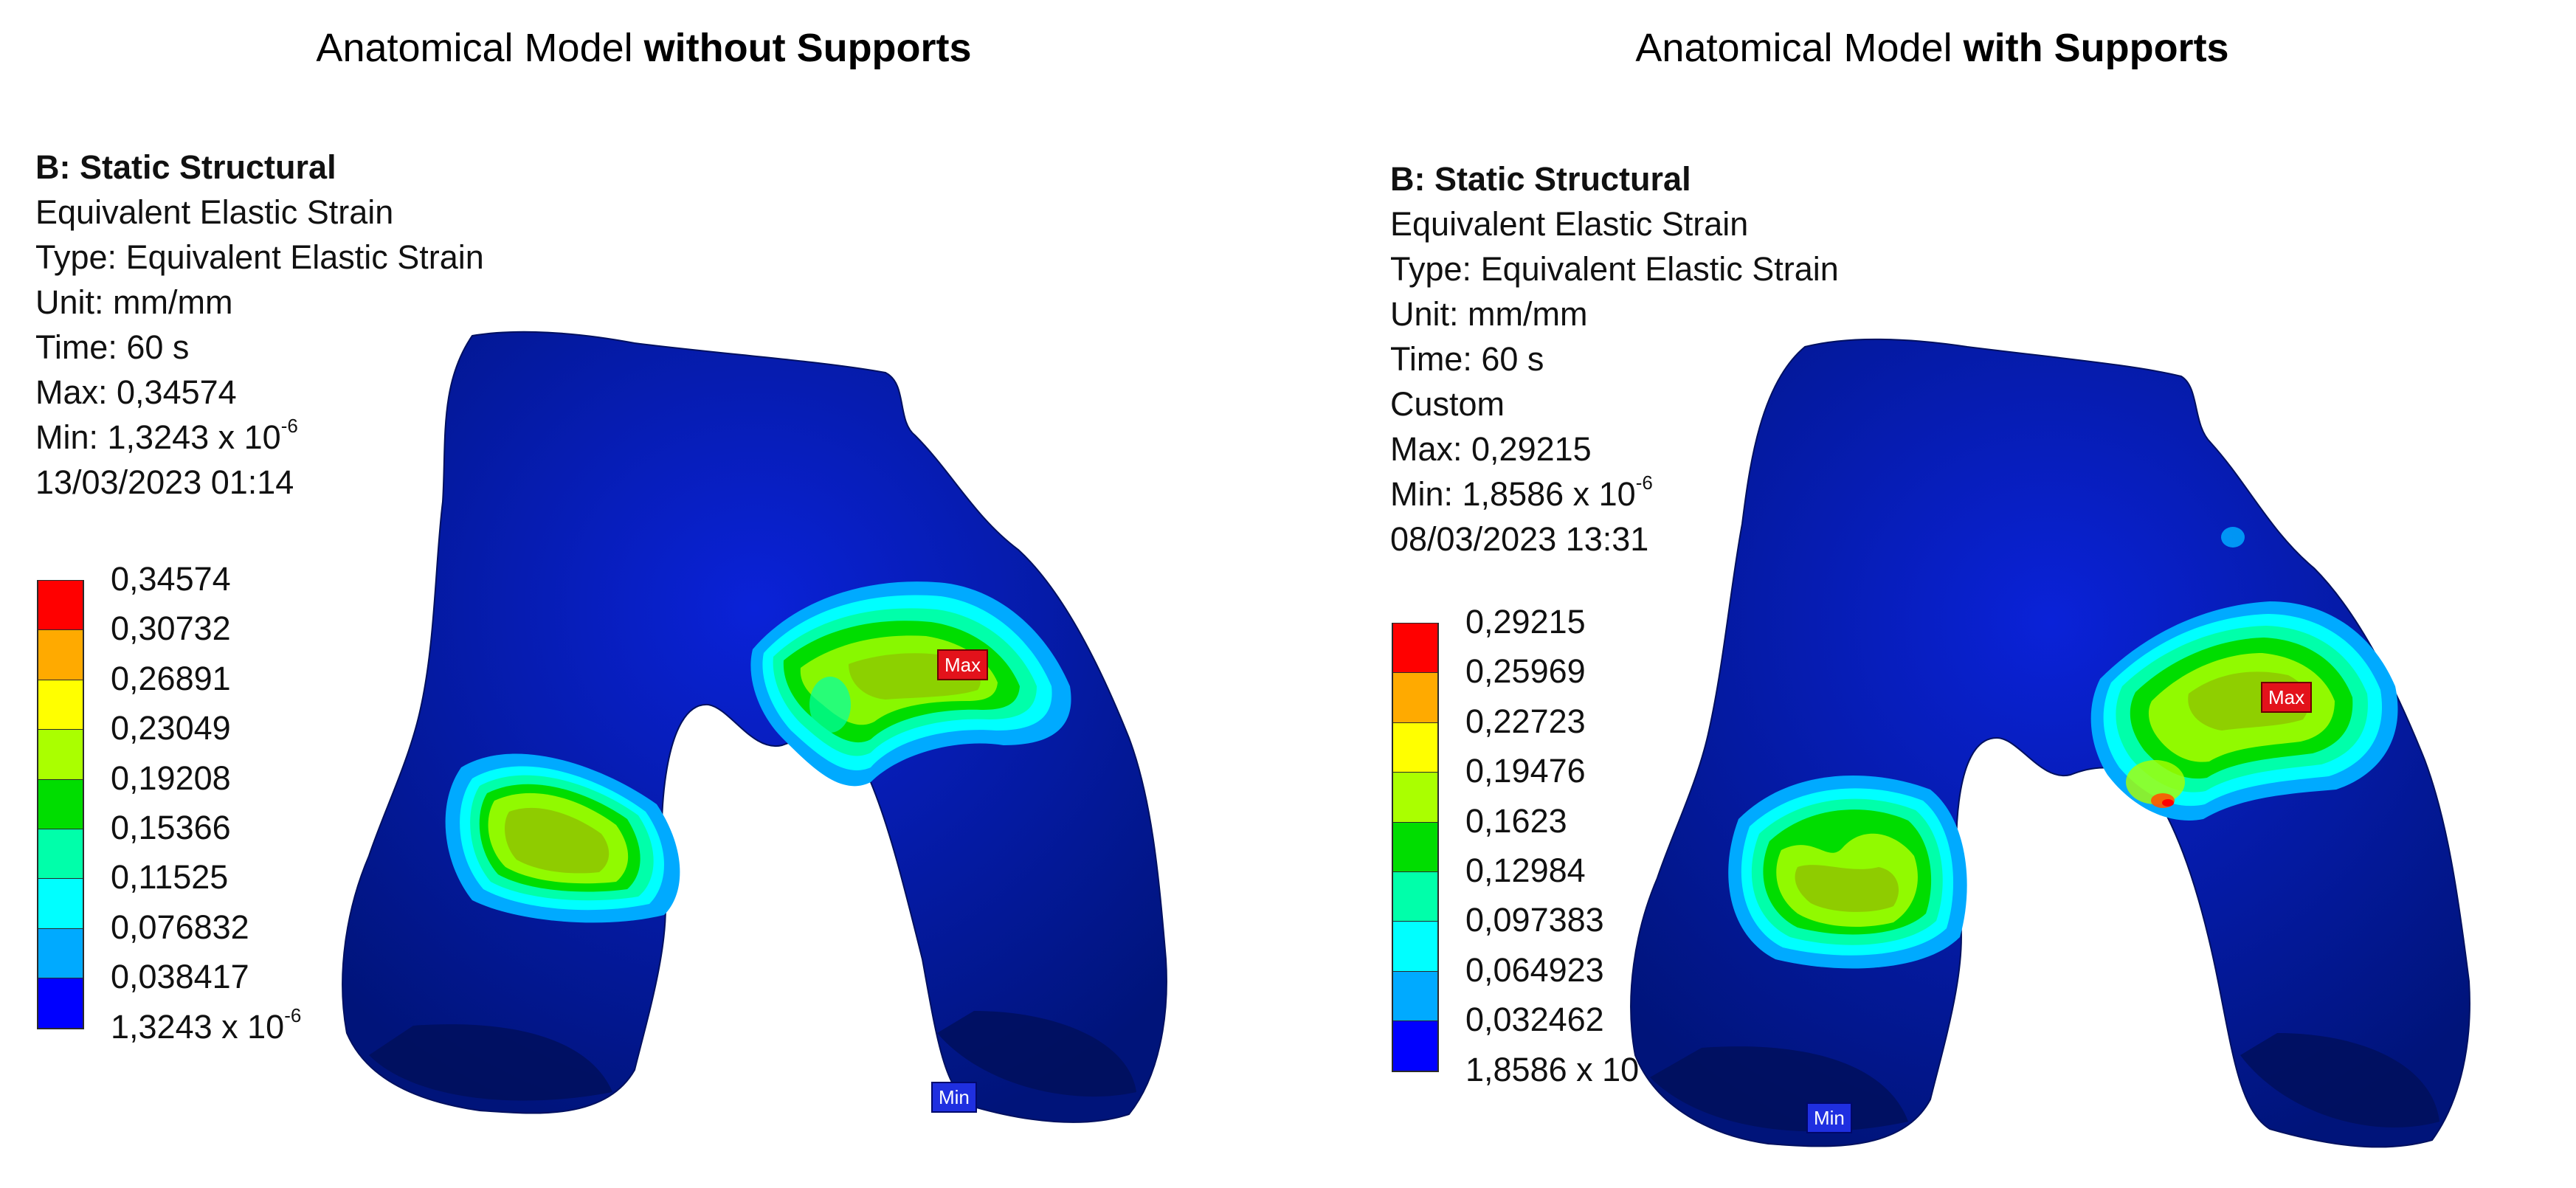 This screenshot has height=1188, width=2576. Describe the element at coordinates (171, 629) in the screenshot. I see `legend-label: 0,30732` at that location.